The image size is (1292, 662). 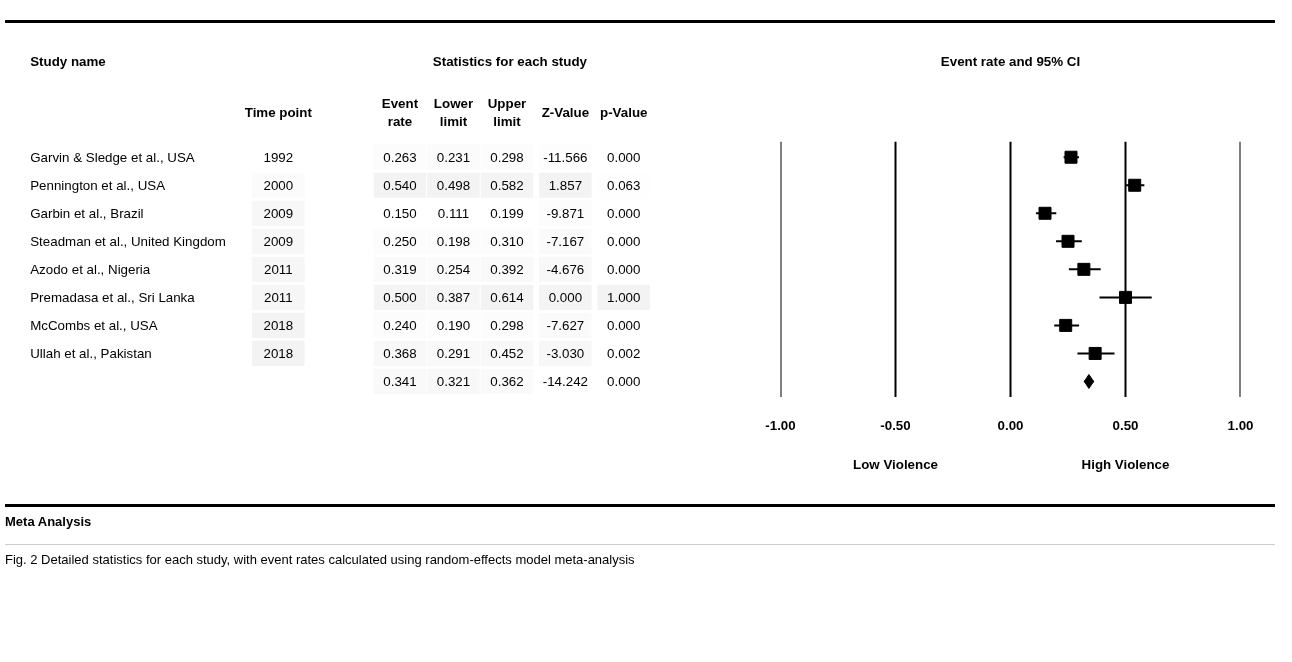 What do you see at coordinates (1010, 425) in the screenshot?
I see `x-tick-label: 0.00` at bounding box center [1010, 425].